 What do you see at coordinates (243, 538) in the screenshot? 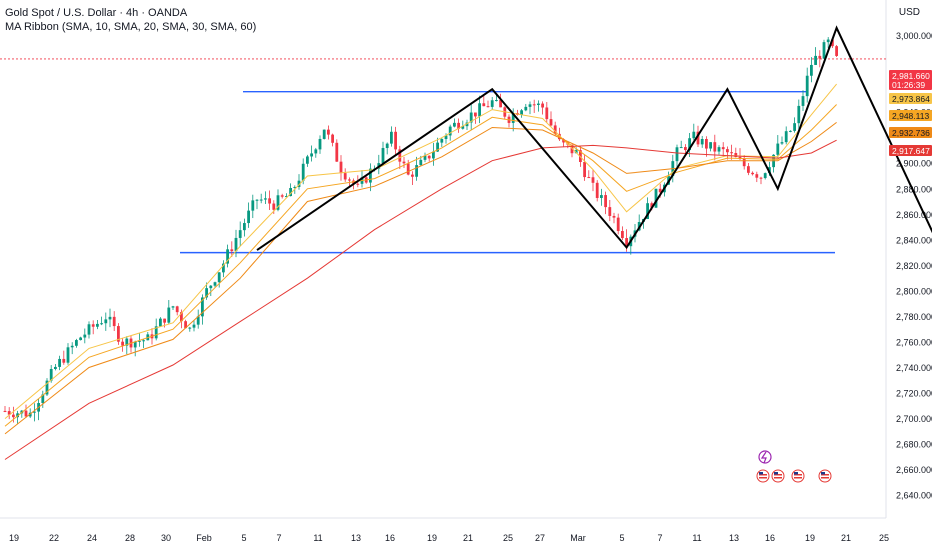
I see `x-tick-label: 5` at bounding box center [243, 538].